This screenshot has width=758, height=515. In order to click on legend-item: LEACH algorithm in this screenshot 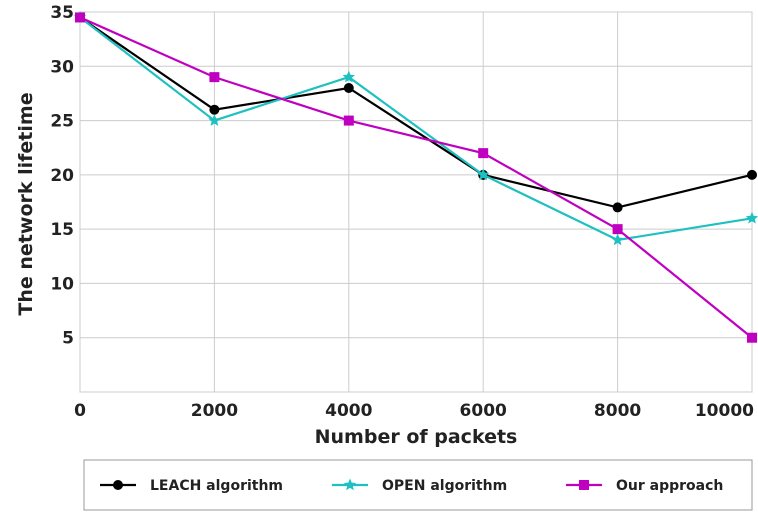, I will do `click(191, 486)`.